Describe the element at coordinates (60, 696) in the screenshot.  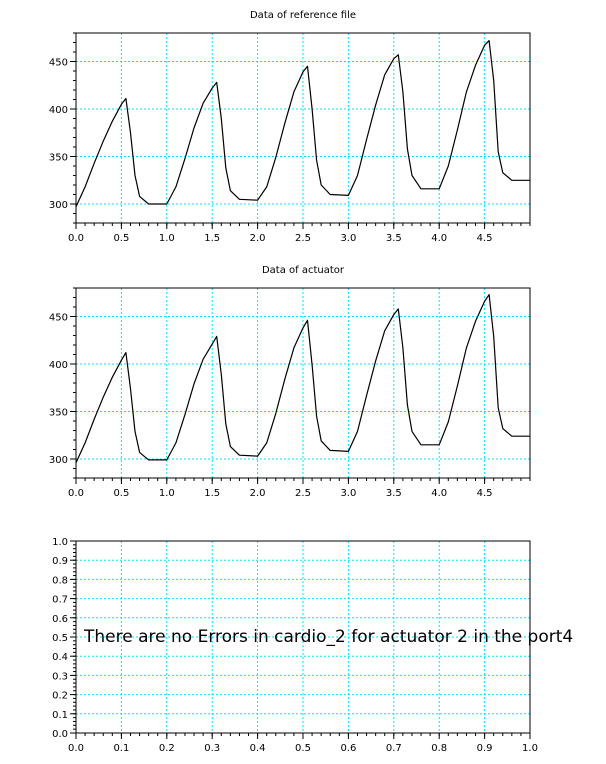
I see `y-tick-label: 0.2` at that location.